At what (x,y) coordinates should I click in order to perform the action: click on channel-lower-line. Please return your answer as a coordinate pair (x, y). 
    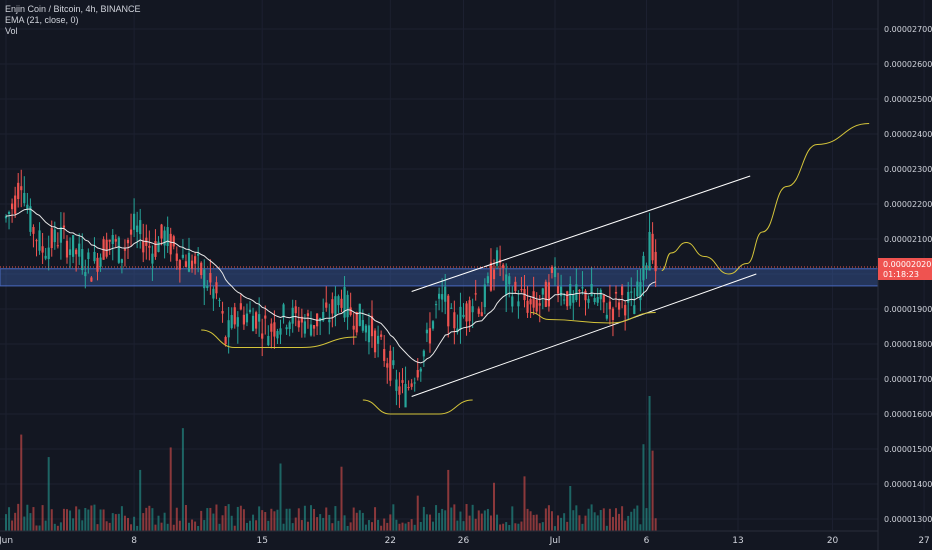
    Looking at the image, I should click on (584, 335).